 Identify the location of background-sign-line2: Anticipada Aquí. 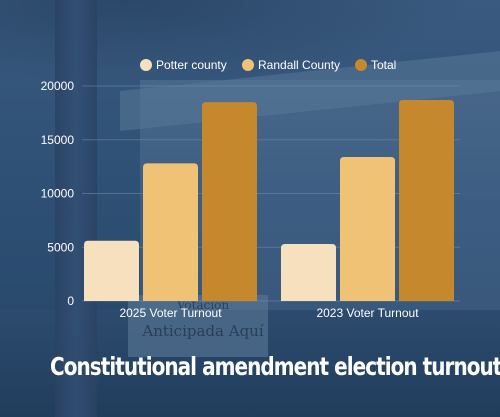
(203, 331).